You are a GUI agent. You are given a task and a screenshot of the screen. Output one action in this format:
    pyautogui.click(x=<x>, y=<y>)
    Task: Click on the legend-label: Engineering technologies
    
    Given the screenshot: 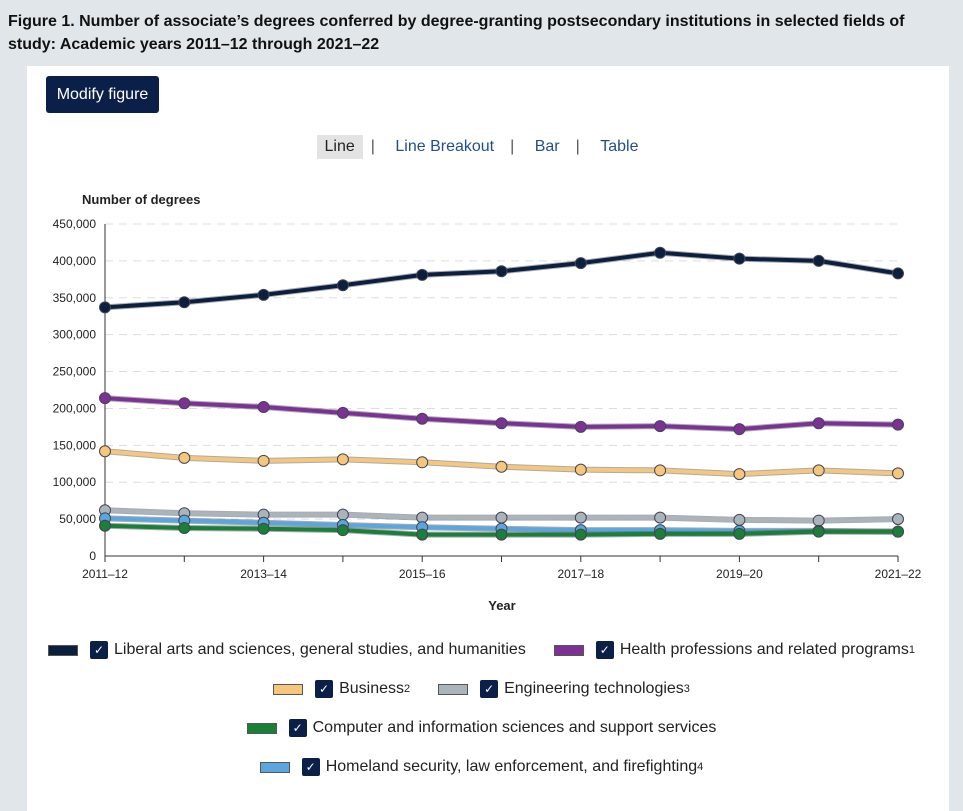 What is the action you would take?
    pyautogui.click(x=594, y=688)
    